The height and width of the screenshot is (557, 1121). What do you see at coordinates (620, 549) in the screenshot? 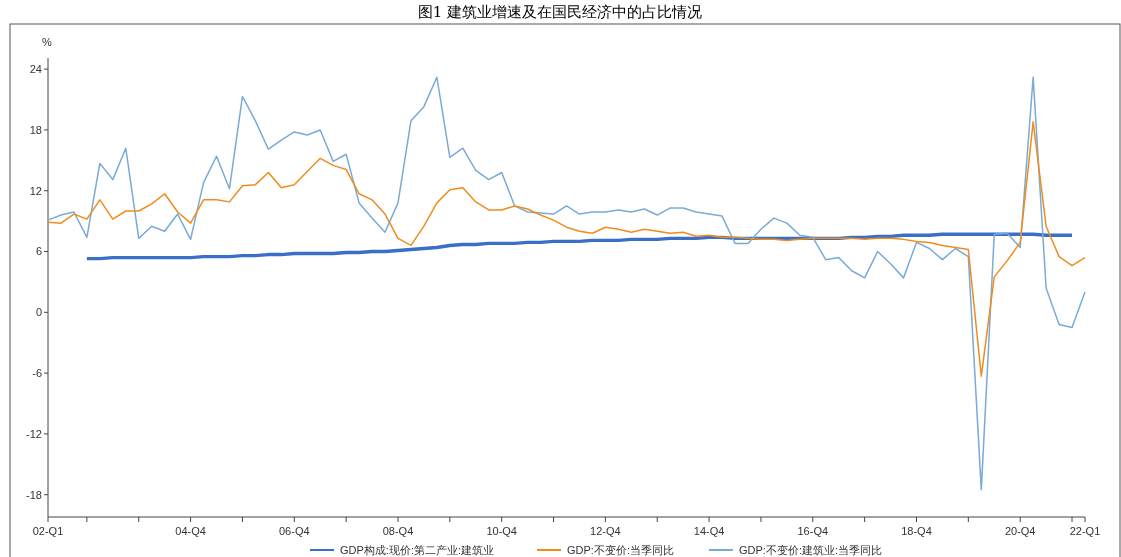
I see `legend-label: GDP:不变价:当季同比` at bounding box center [620, 549].